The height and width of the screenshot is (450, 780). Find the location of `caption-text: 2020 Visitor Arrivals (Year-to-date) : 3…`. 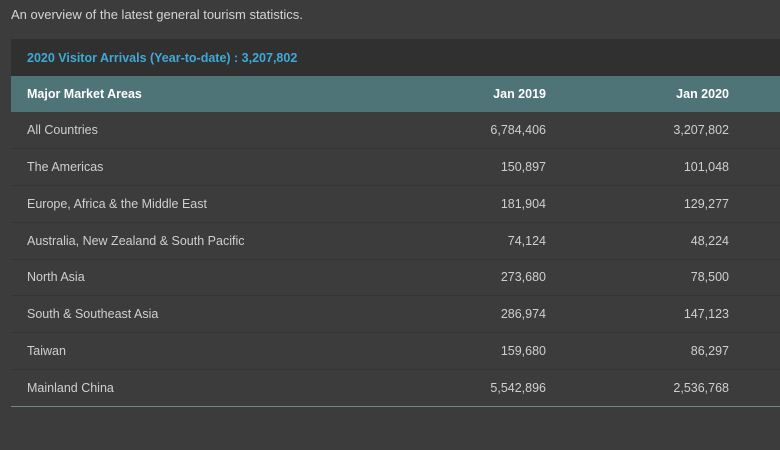

caption-text: 2020 Visitor Arrivals (Year-to-date) : 3… is located at coordinates (162, 57).